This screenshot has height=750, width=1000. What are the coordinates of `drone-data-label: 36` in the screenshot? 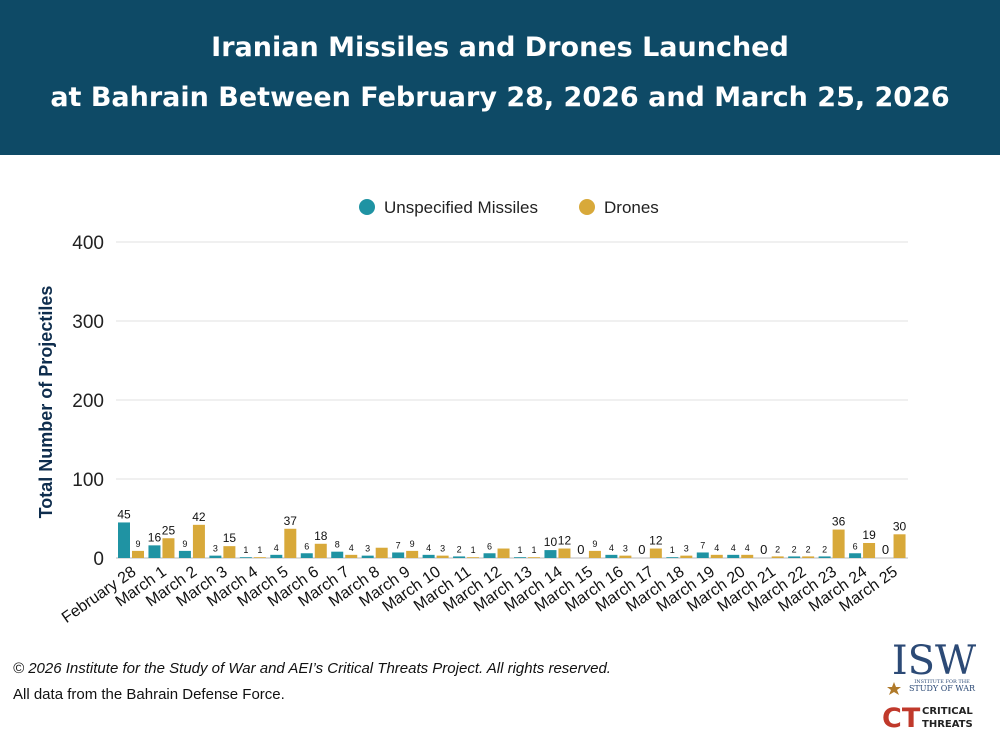 It's located at (839, 522).